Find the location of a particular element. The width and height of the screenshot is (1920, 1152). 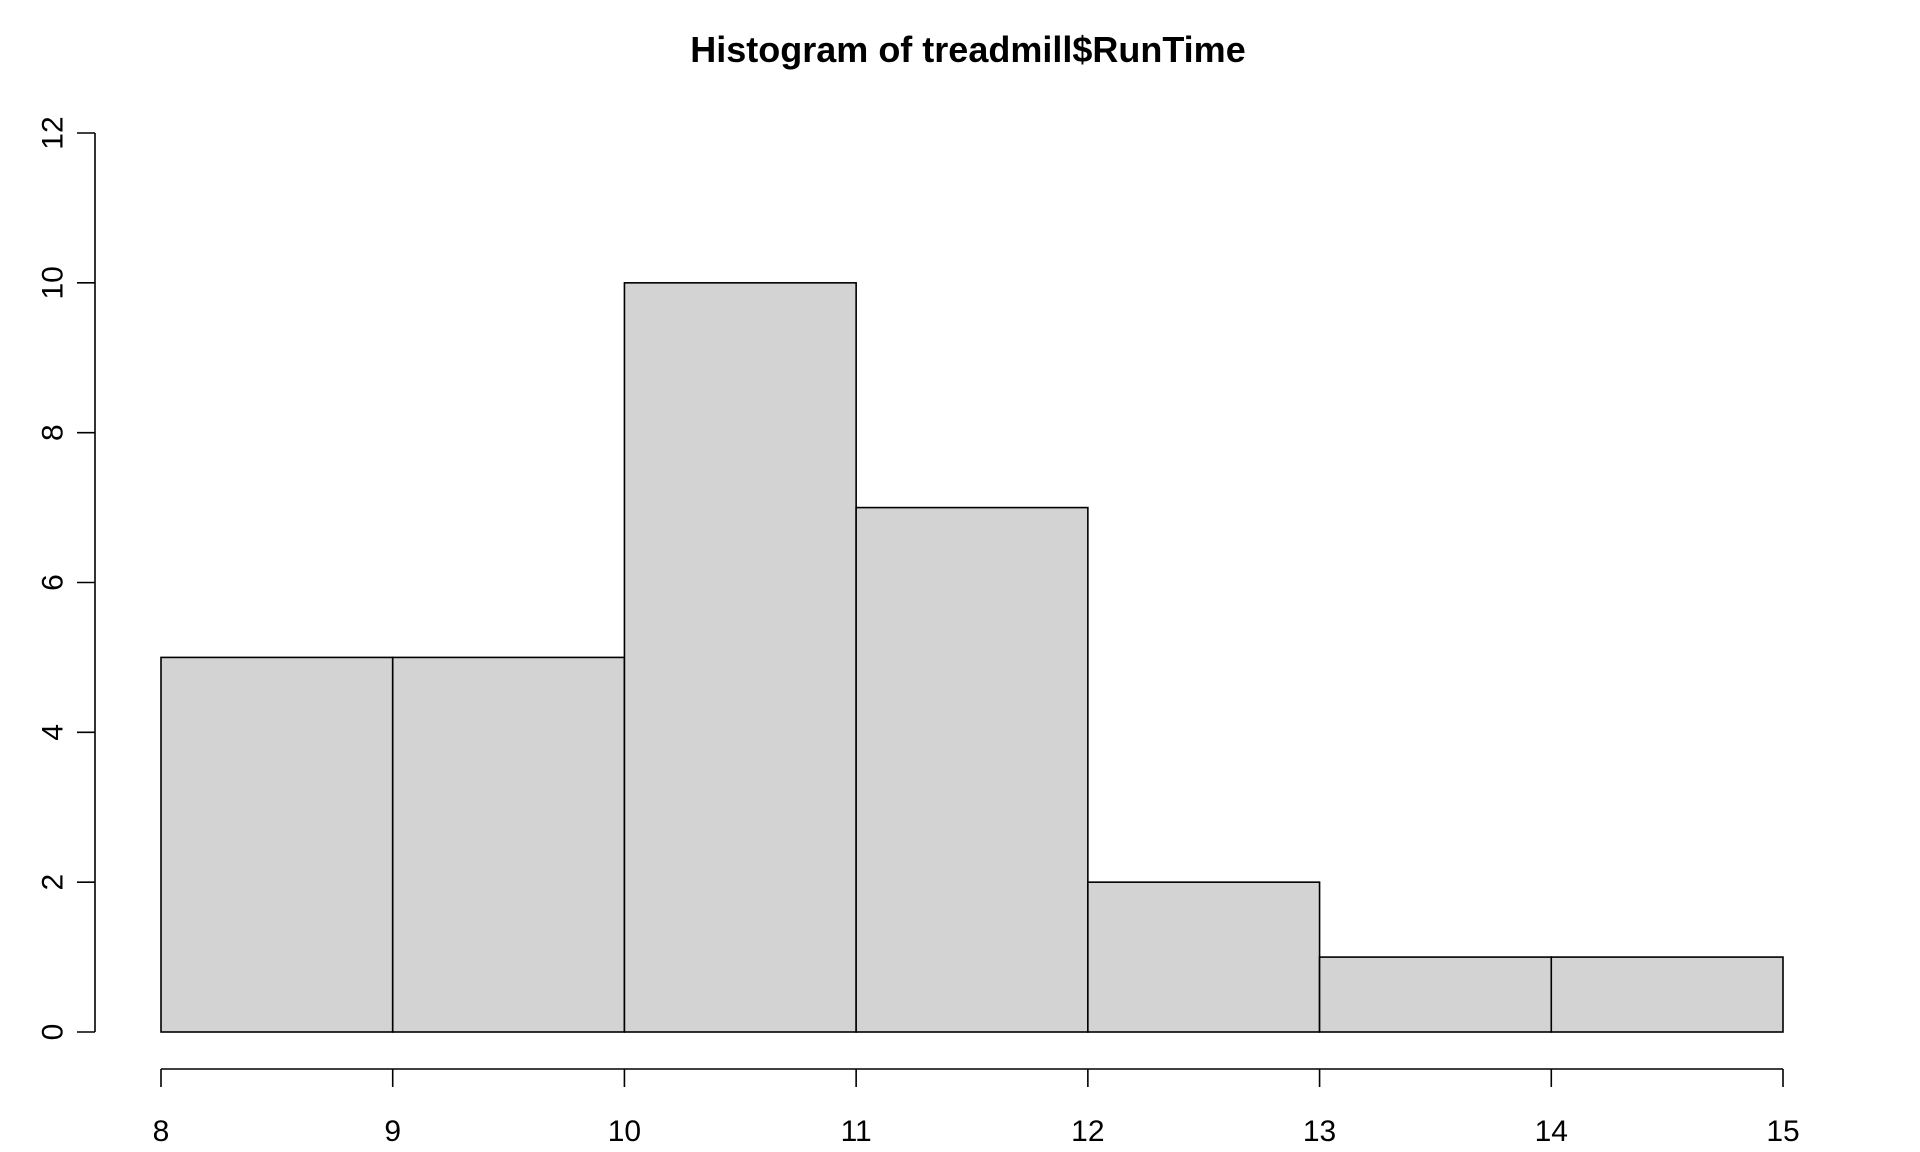

x-tick-label: 15 is located at coordinates (1782, 1131).